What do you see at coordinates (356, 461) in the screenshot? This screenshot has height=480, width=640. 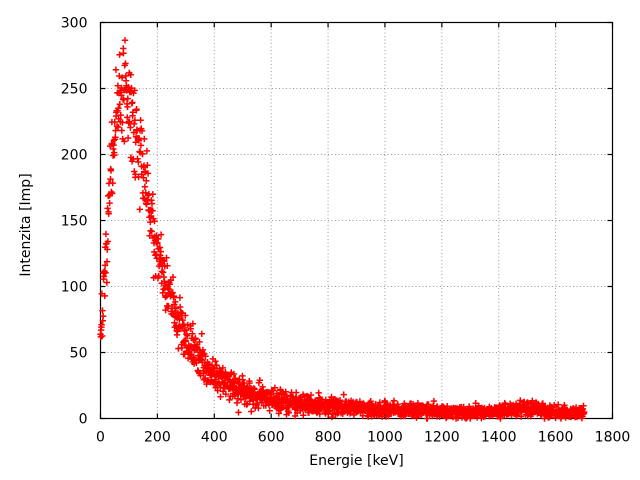 I see `x-axis-label: Energie [keV]` at bounding box center [356, 461].